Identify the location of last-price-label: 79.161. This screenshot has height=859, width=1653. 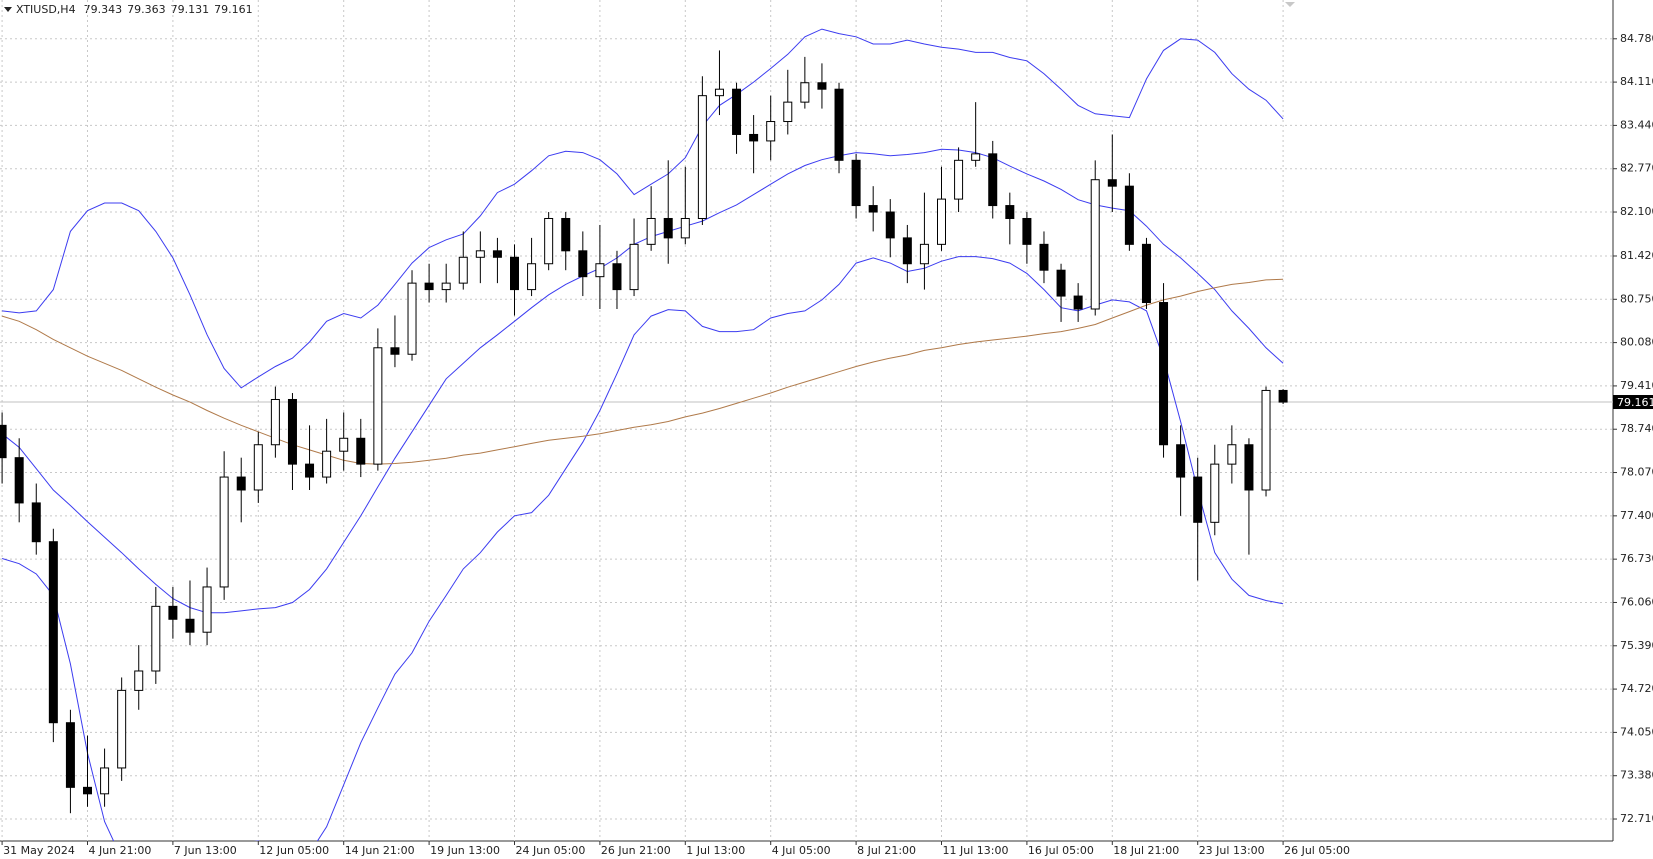
(1635, 402).